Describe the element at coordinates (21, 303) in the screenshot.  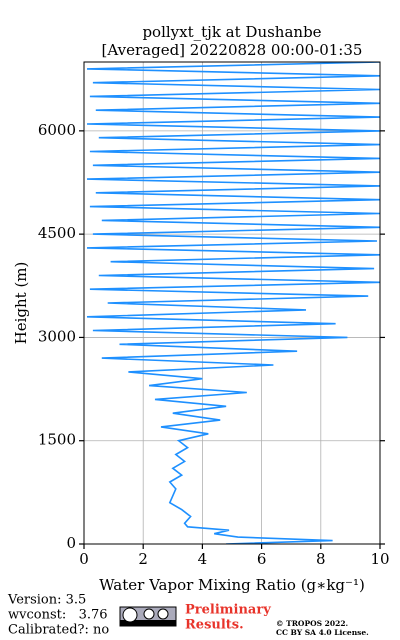
I see `y-axis-label: Height (m)` at that location.